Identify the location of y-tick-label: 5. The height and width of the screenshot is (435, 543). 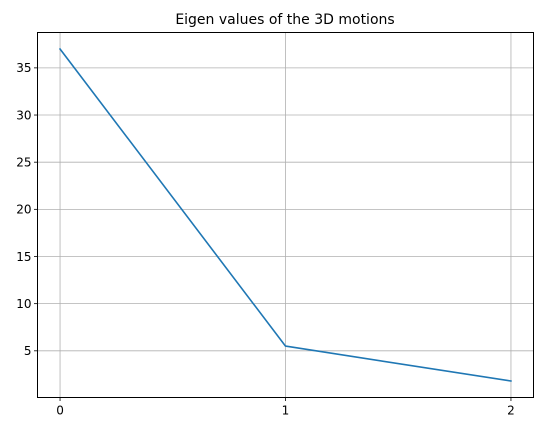
(28, 351).